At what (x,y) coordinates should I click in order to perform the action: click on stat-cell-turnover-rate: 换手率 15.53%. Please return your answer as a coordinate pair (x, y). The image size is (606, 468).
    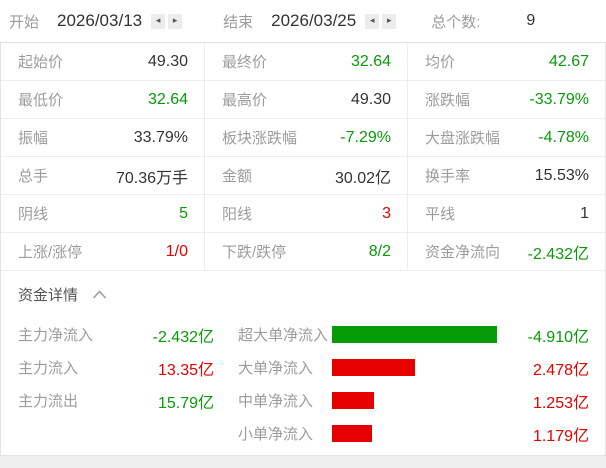
    Looking at the image, I should click on (506, 175).